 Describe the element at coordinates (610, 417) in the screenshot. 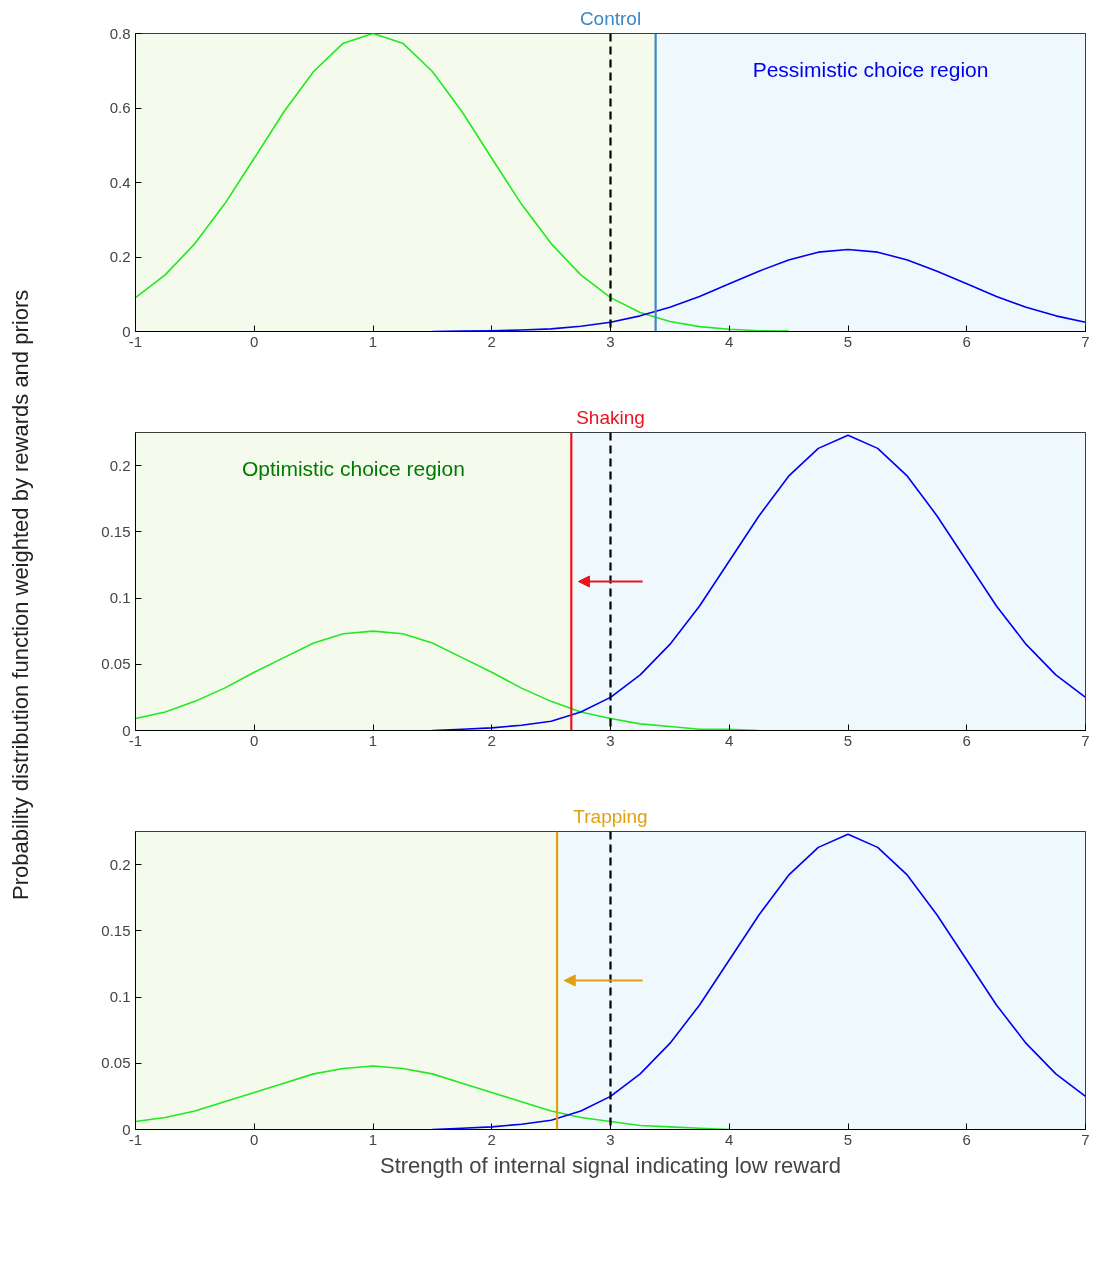

I see `chart-title: Shaking` at that location.